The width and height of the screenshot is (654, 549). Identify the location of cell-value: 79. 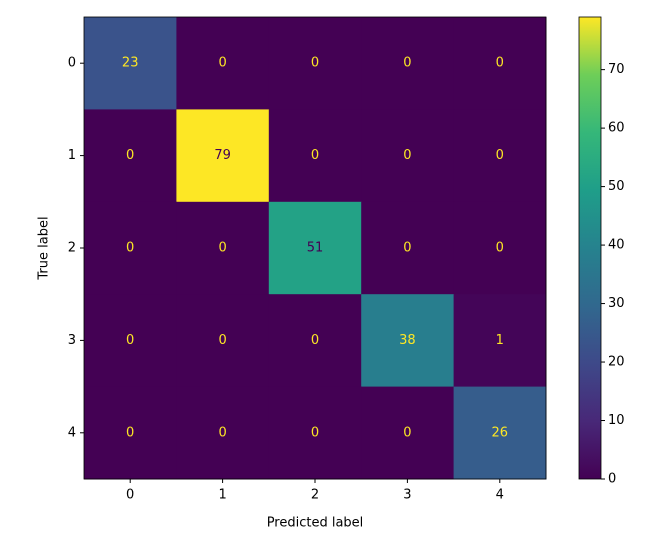
(222, 155).